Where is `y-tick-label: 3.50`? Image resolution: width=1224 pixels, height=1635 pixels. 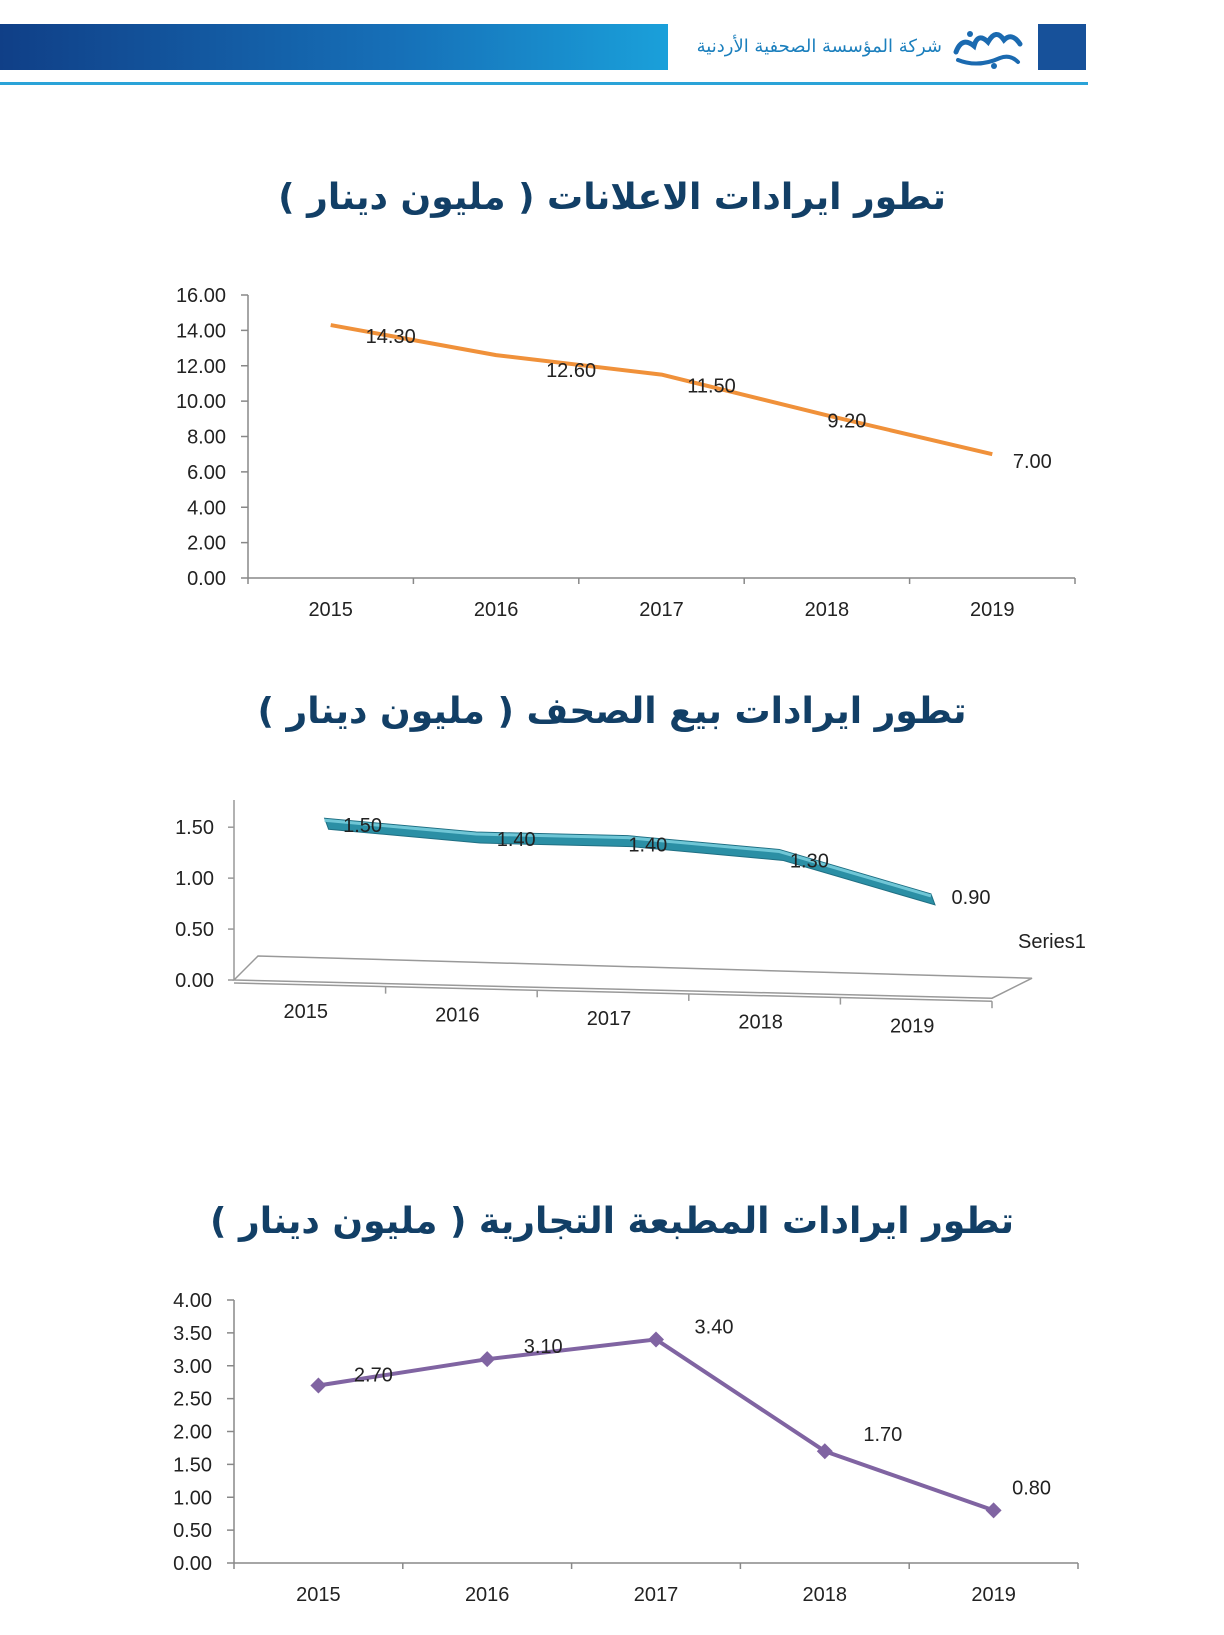
y-tick-label: 3.50 is located at coordinates (192, 1334).